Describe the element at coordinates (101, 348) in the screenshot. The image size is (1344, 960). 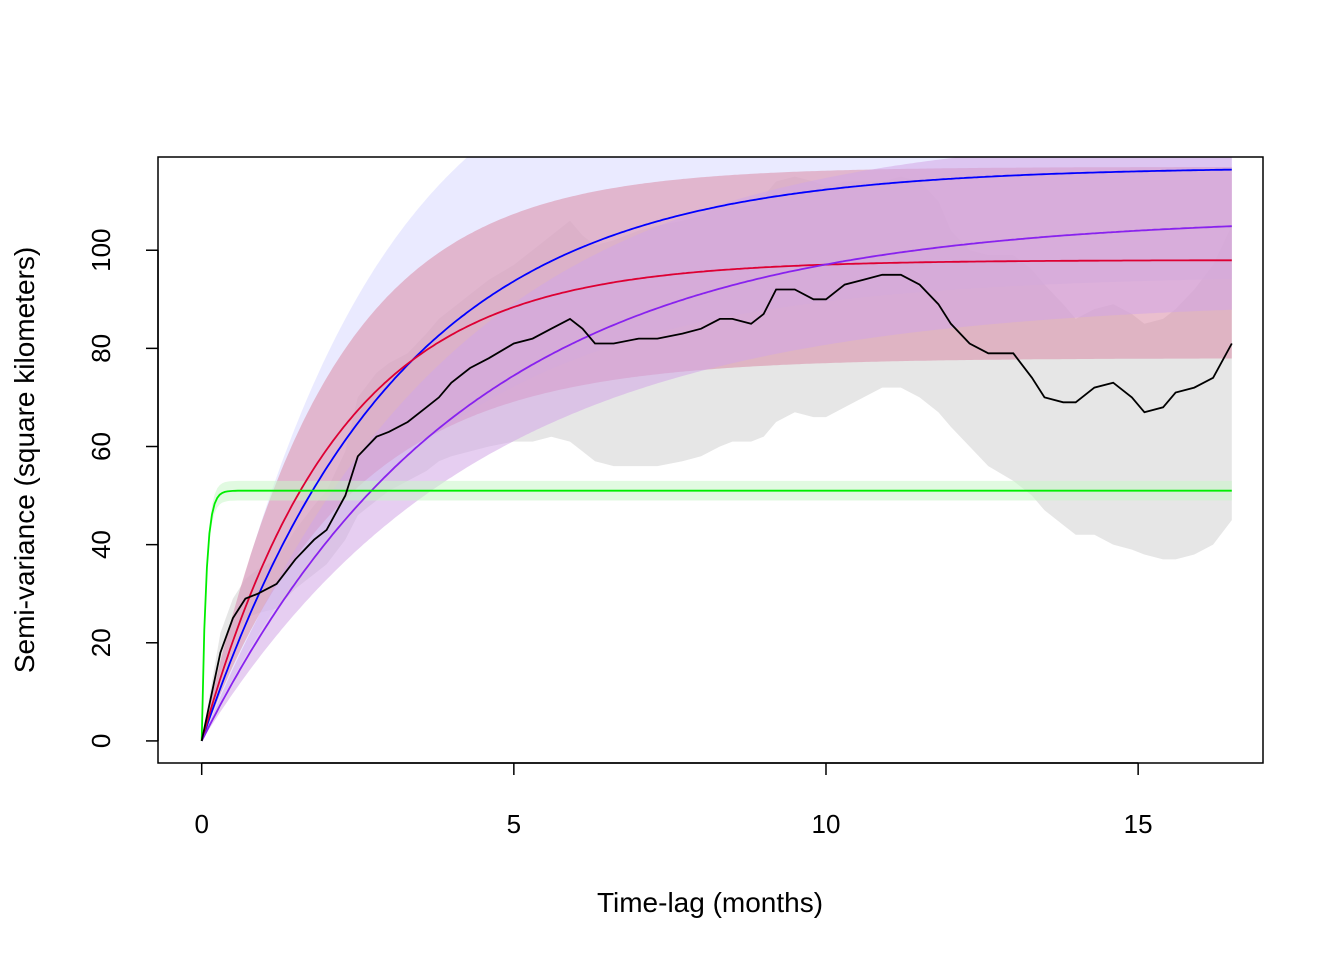
I see `y-tick-label: 80` at that location.